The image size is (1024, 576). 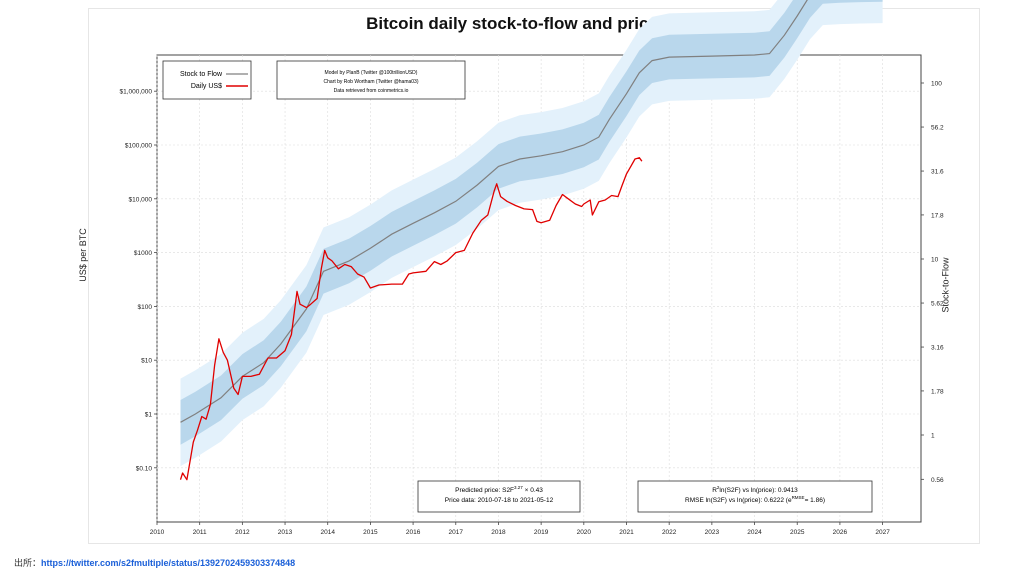 I want to click on r-squared: R2ln(S2F) vs ln(price): 0.9413, so click(x=755, y=489).